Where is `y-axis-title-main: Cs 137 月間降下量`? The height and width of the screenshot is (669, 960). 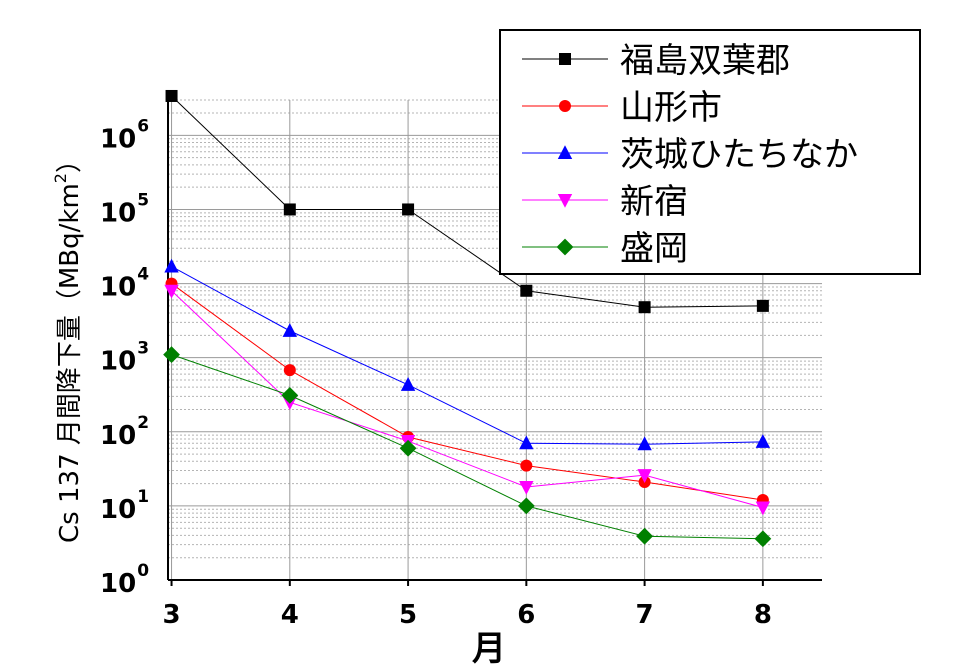 y-axis-title-main: Cs 137 月間降下量 is located at coordinates (70, 429).